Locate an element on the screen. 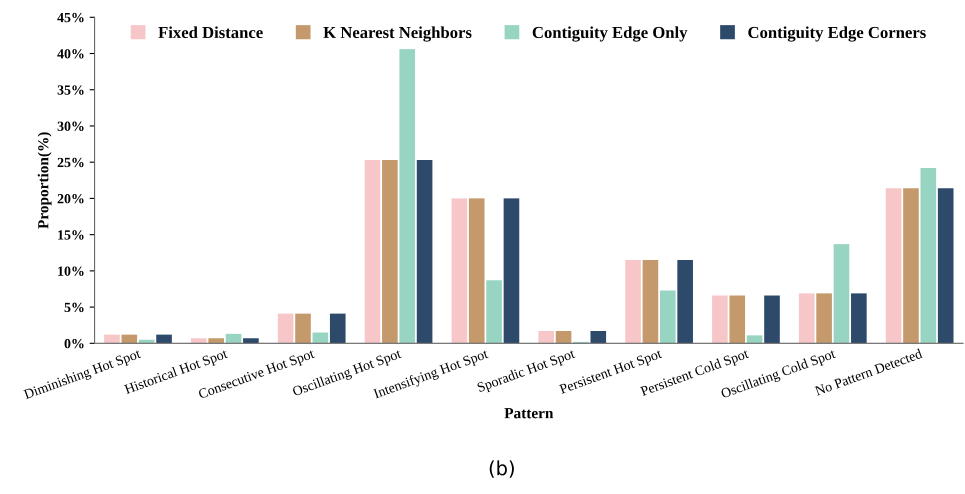  text: (b) is located at coordinates (502, 469).